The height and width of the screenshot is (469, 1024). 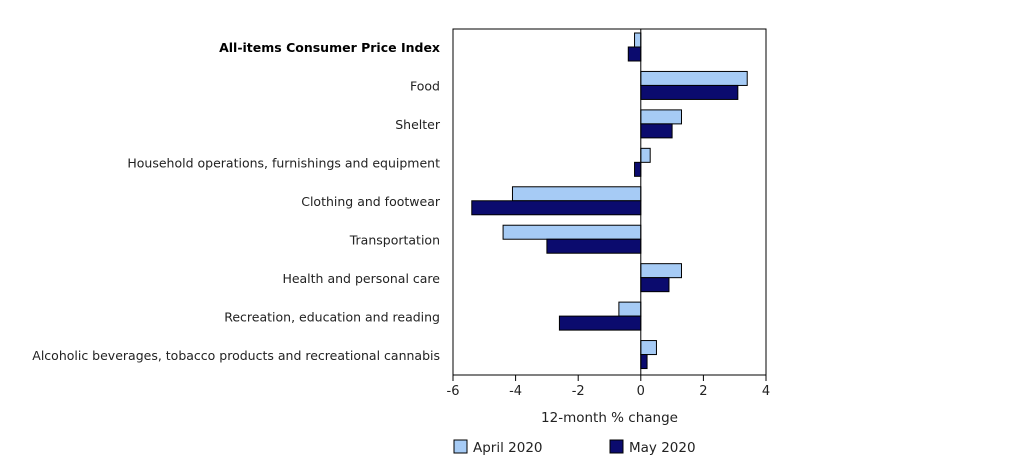 I want to click on x-tick-label: 4, so click(x=766, y=391).